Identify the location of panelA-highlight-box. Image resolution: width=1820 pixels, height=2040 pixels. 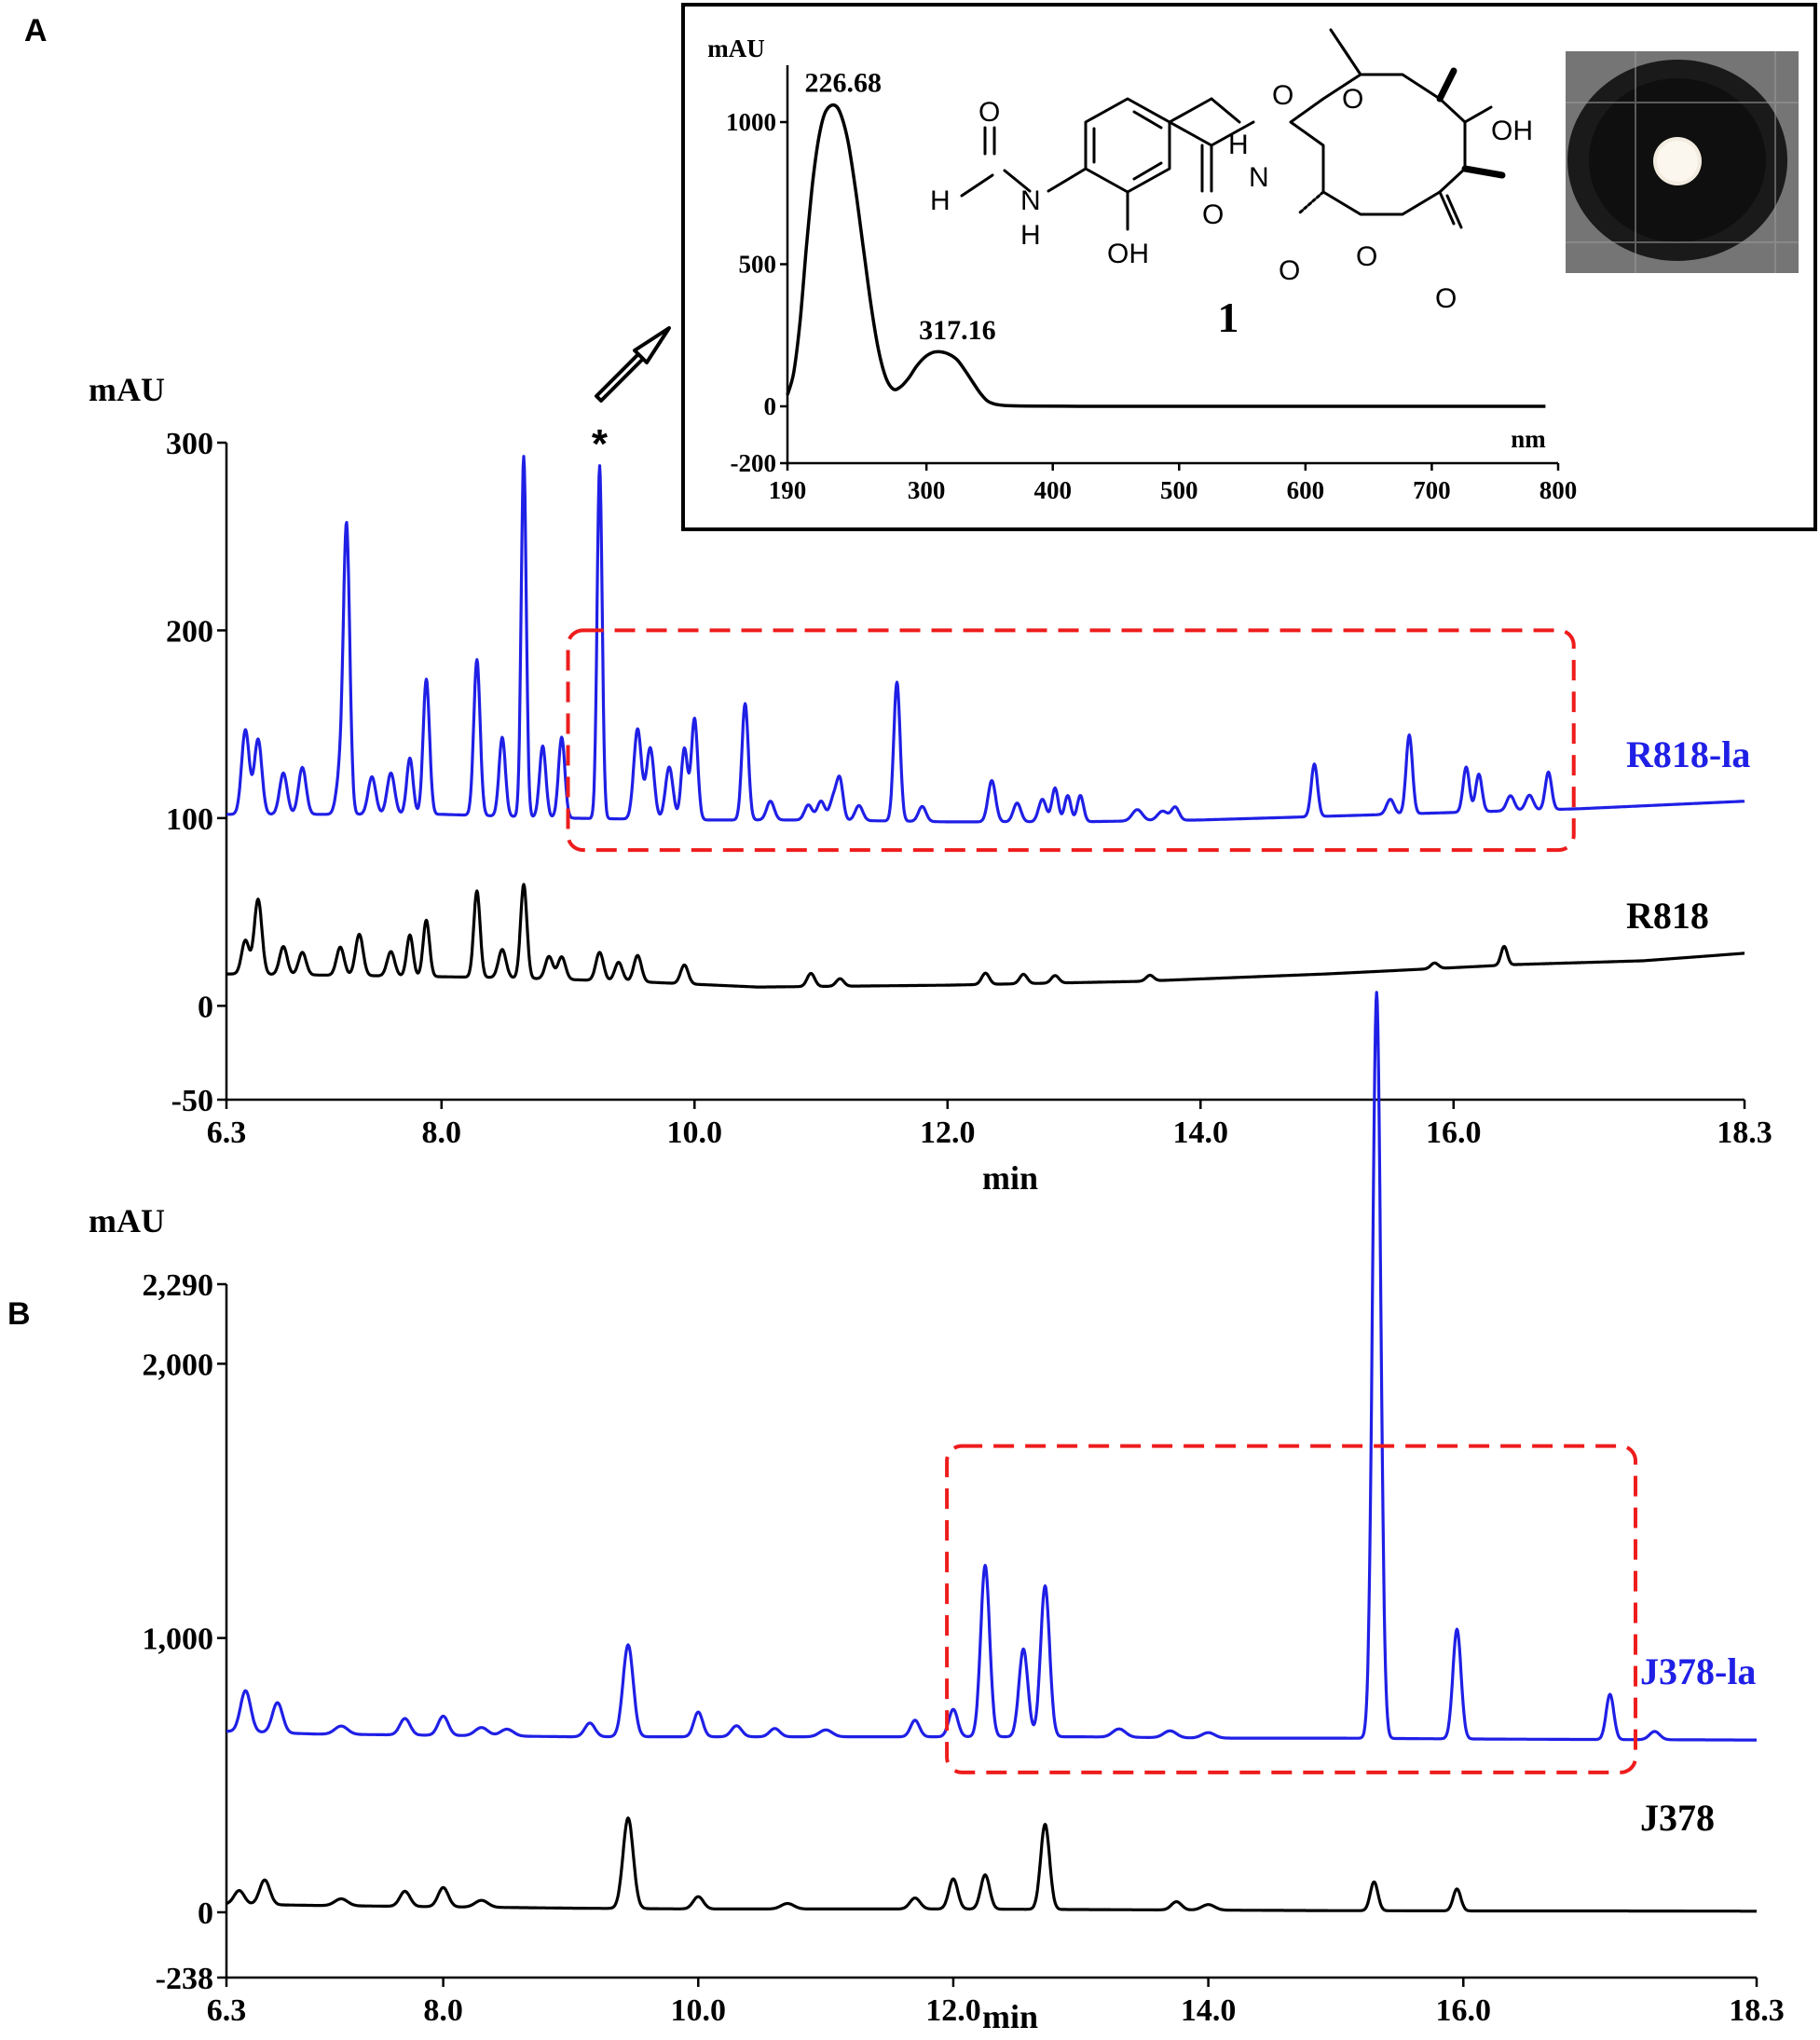
(1071, 740).